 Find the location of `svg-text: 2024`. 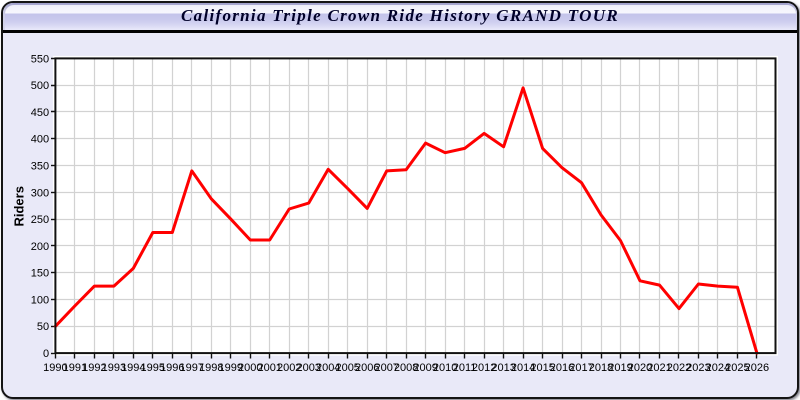

svg-text: 2024 is located at coordinates (718, 368).